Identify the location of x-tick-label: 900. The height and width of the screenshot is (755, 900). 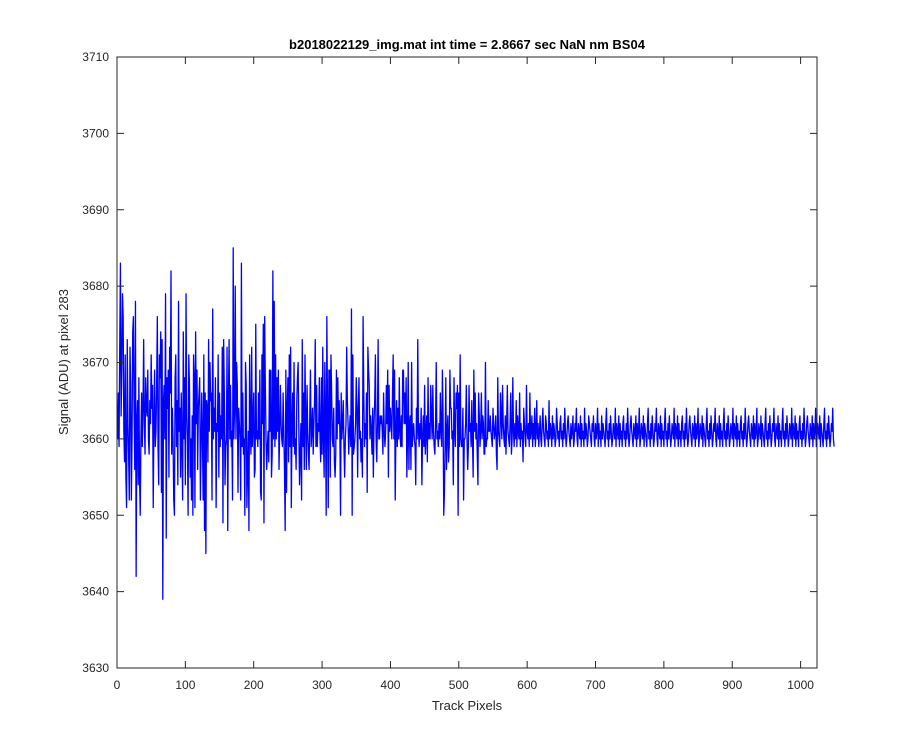
(732, 685).